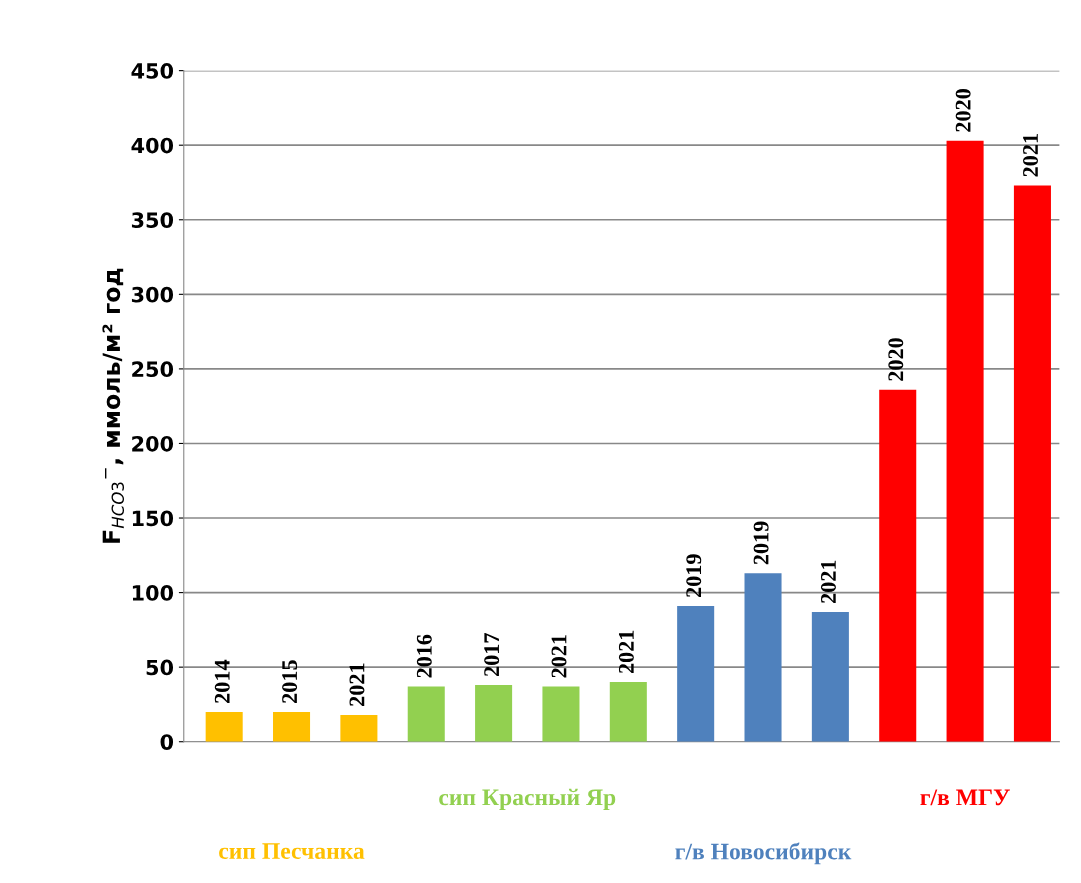 This screenshot has height=883, width=1081. I want to click on y-tick-label: 400, so click(152, 145).